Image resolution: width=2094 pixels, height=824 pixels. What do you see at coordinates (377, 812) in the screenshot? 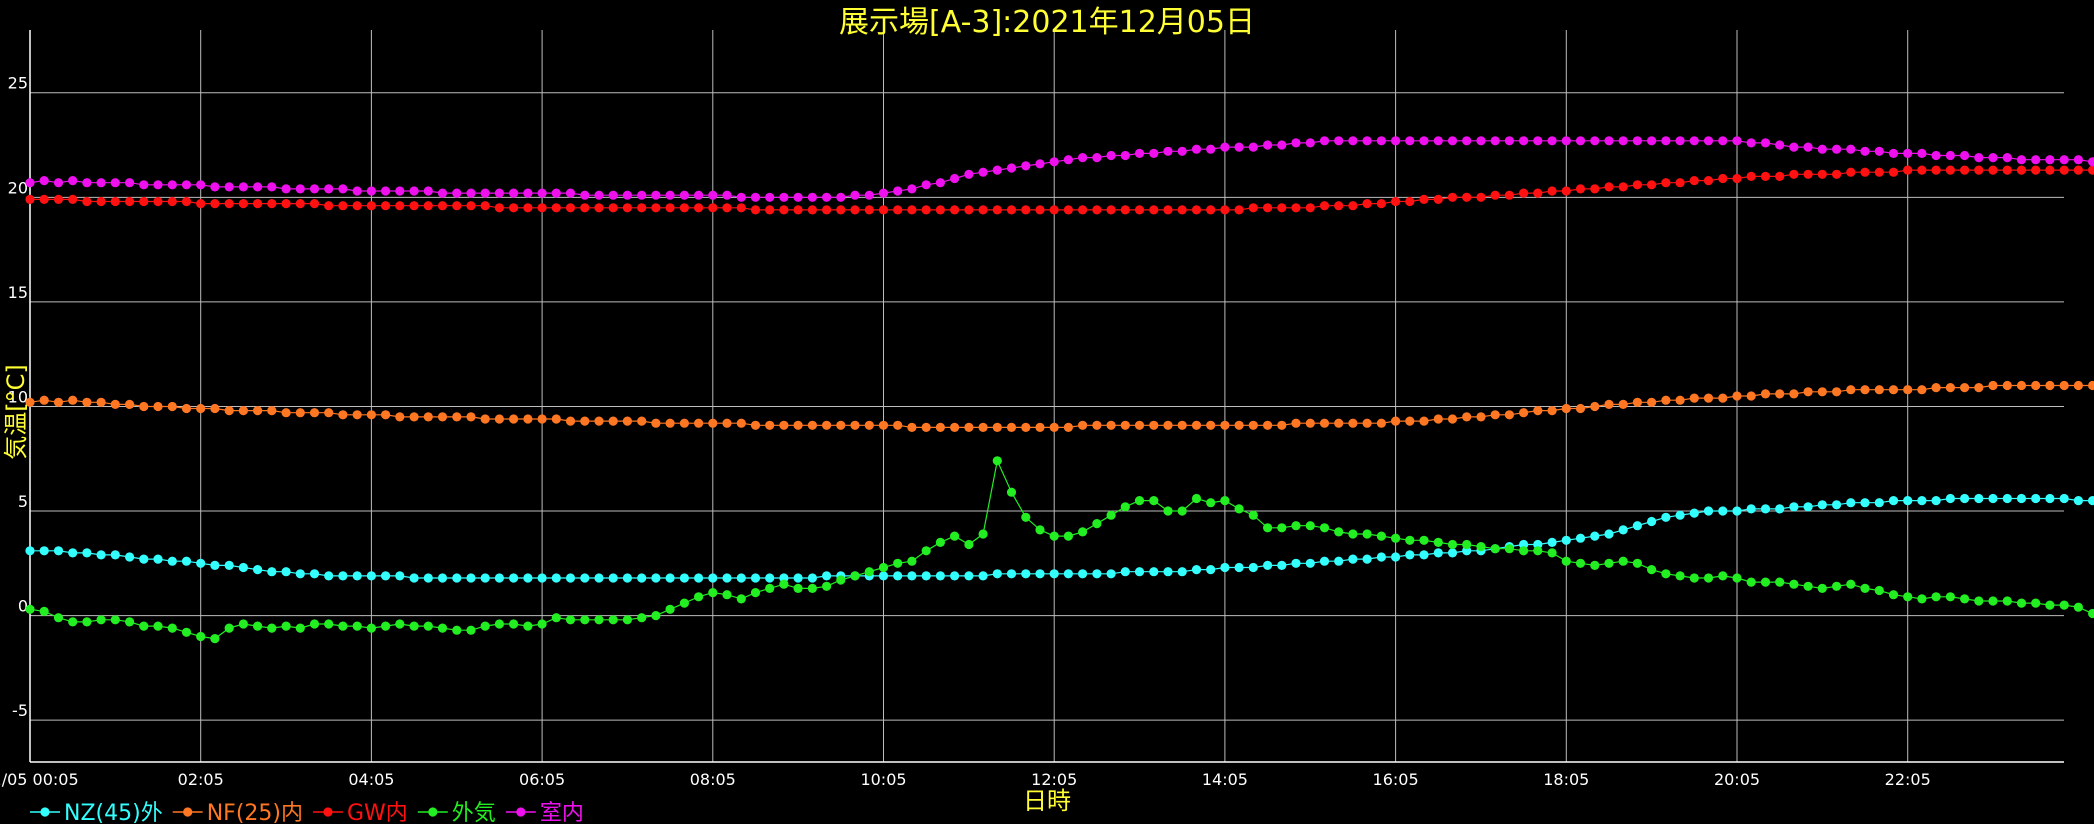
I see `legend-label: GW内` at bounding box center [377, 812].